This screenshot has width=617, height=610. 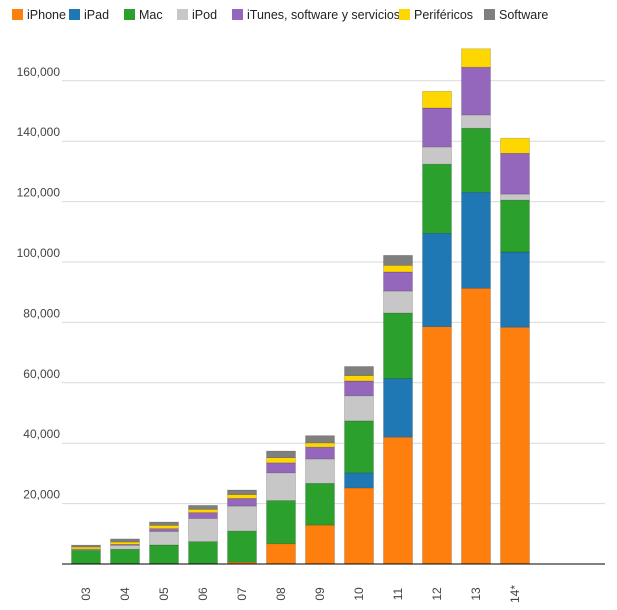 What do you see at coordinates (164, 594) in the screenshot?
I see `x-tick-label: 05` at bounding box center [164, 594].